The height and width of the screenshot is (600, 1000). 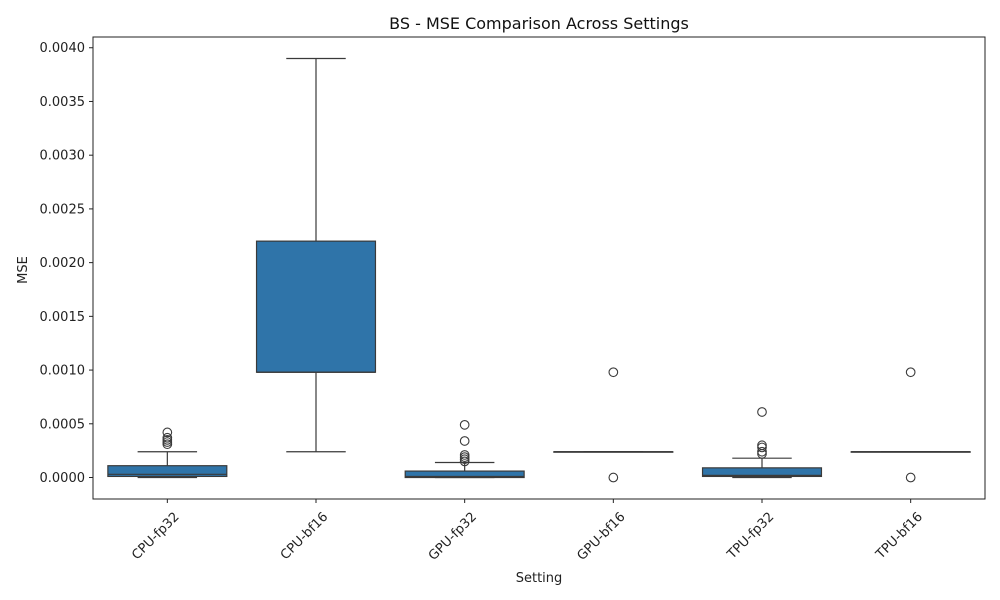 What do you see at coordinates (63, 424) in the screenshot?
I see `y-tick-label: 0.0005` at bounding box center [63, 424].